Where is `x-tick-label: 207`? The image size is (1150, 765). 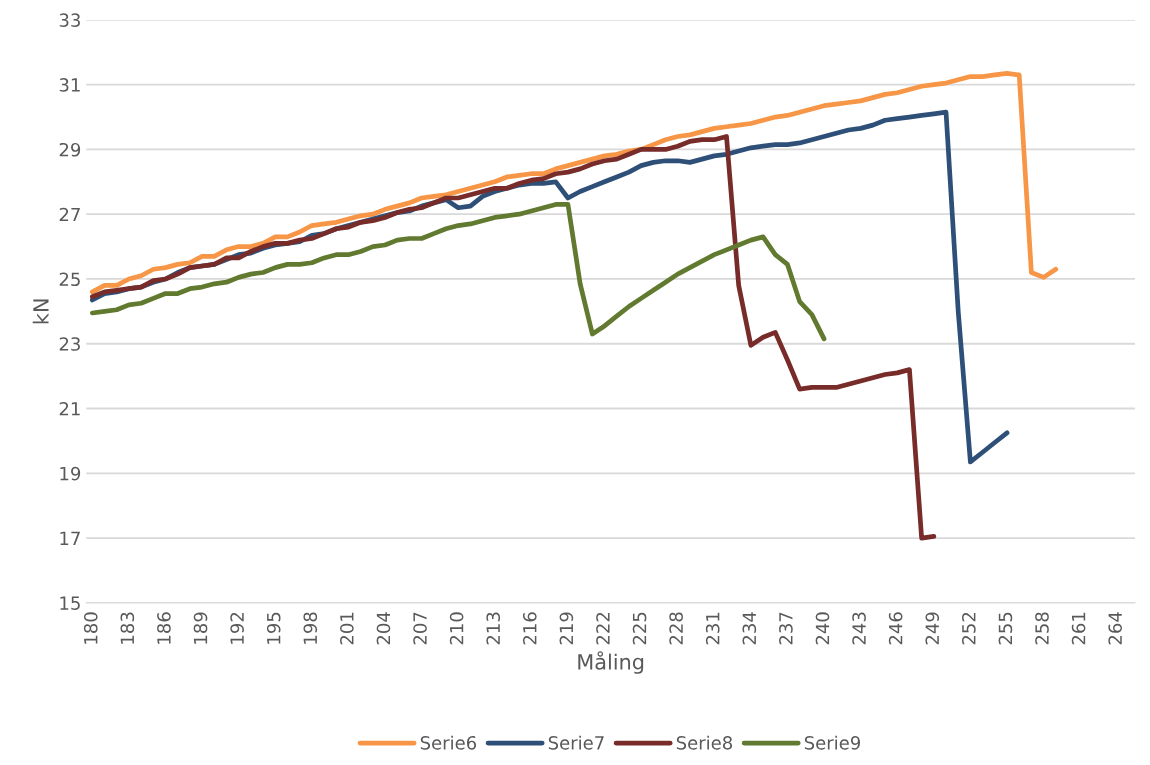 x-tick-label: 207 is located at coordinates (420, 628).